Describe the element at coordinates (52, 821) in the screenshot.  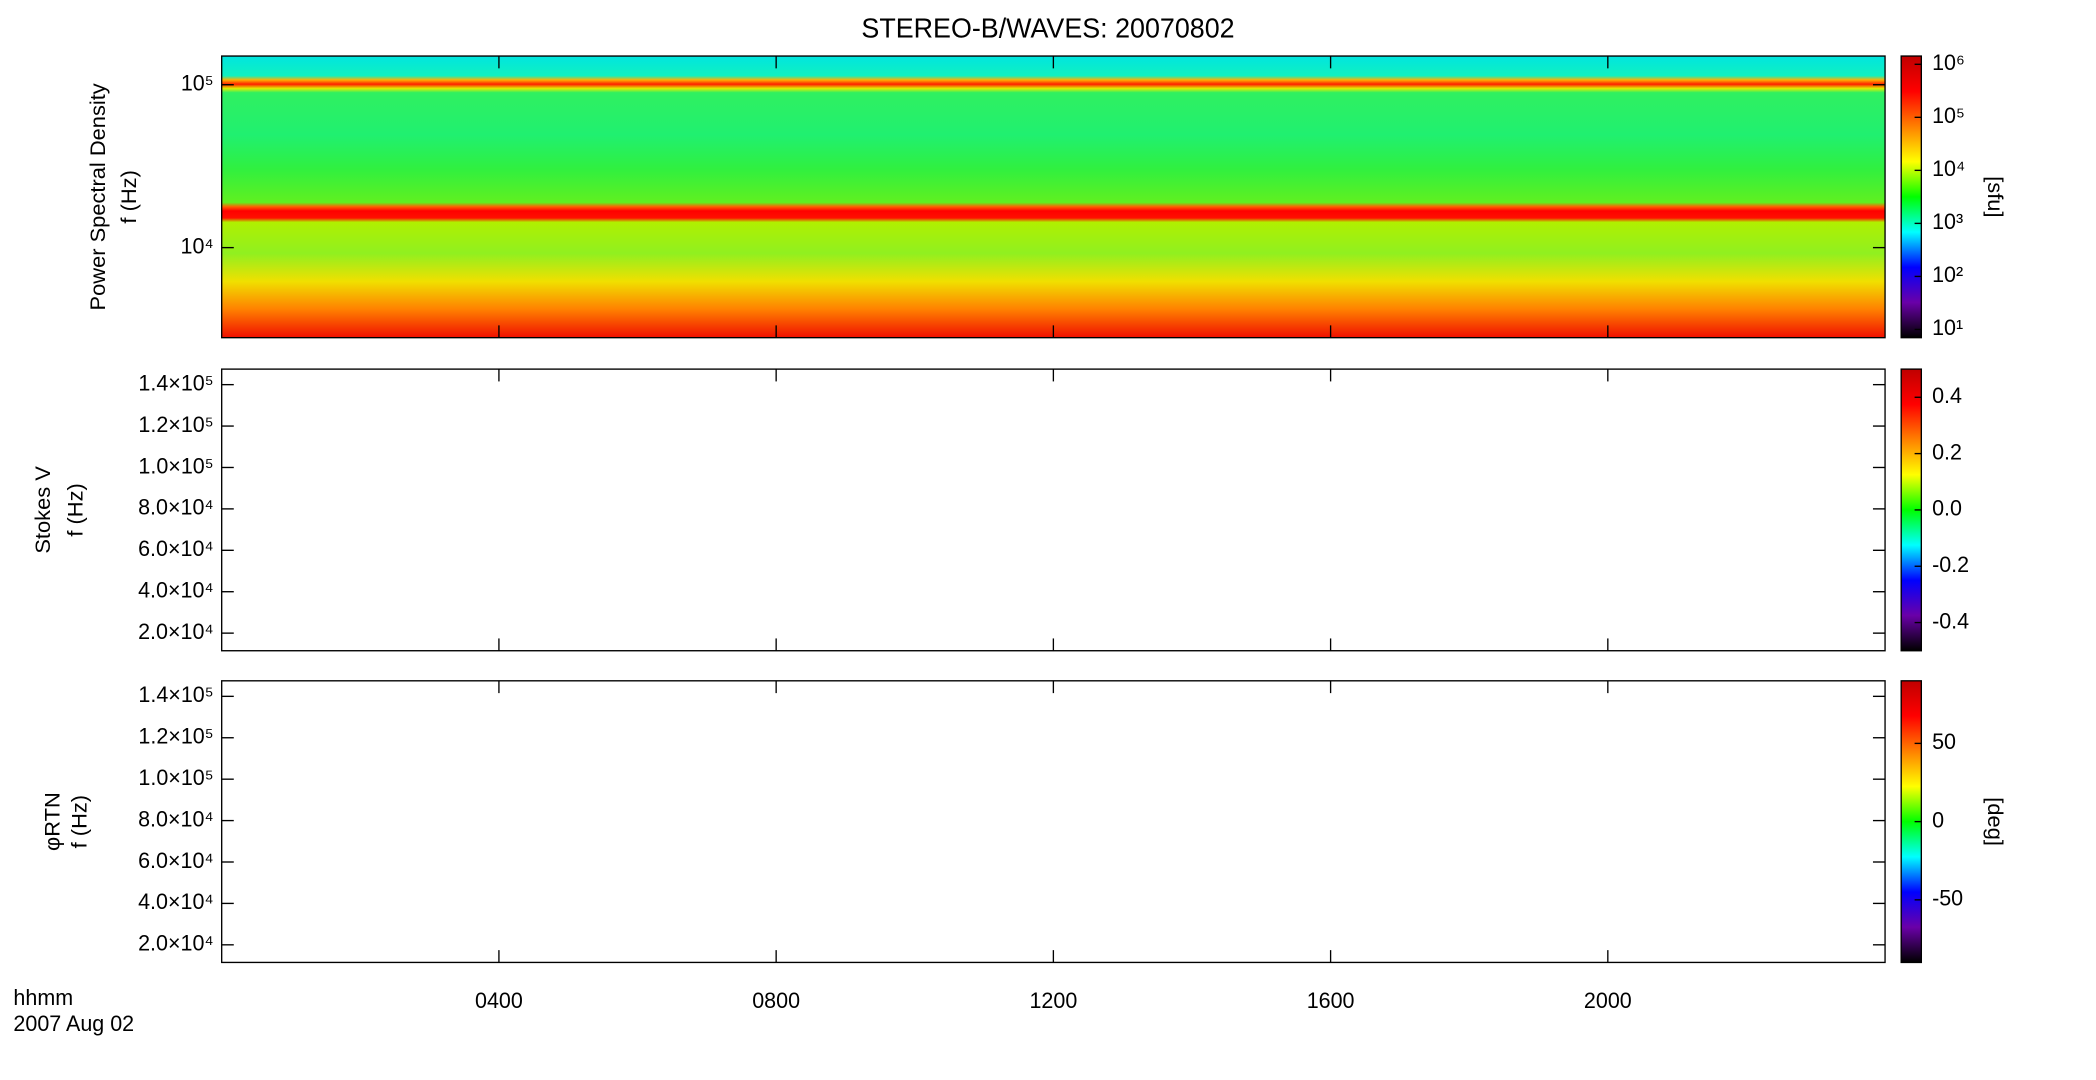
I see `y-axis-label: φRTN` at that location.